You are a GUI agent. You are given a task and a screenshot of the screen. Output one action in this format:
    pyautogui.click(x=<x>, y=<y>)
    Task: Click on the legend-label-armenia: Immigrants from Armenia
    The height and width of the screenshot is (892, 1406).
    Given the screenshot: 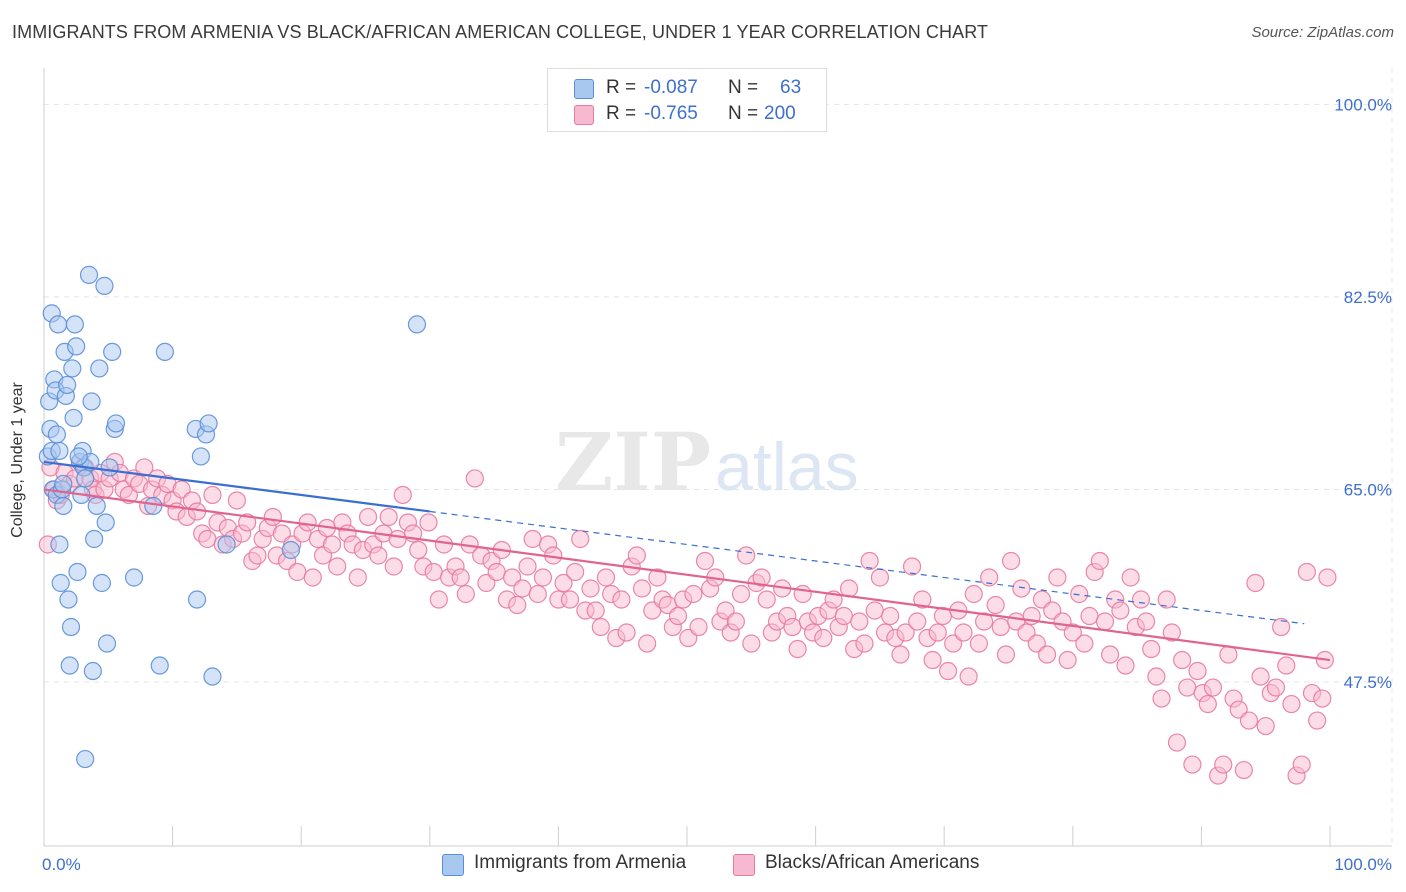 What is the action you would take?
    pyautogui.click(x=580, y=862)
    